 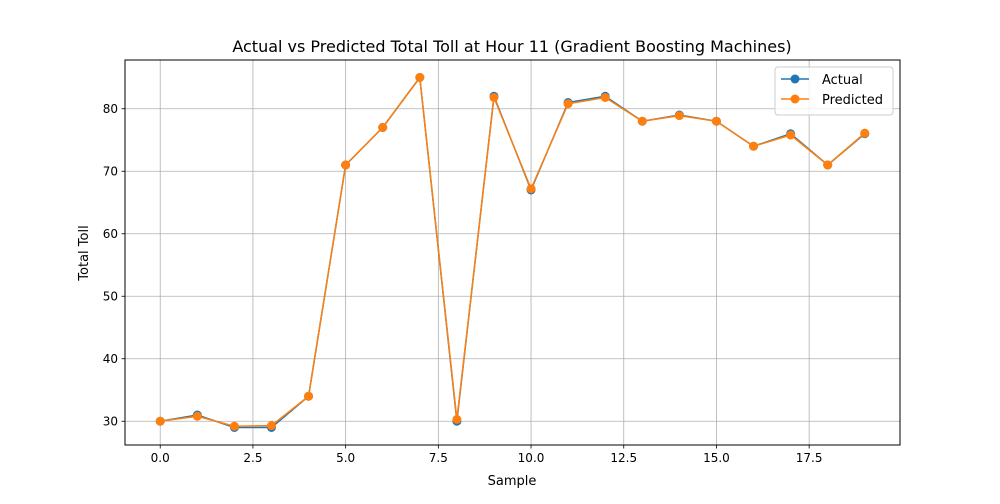 I want to click on y-tick-label: 70, so click(x=110, y=171).